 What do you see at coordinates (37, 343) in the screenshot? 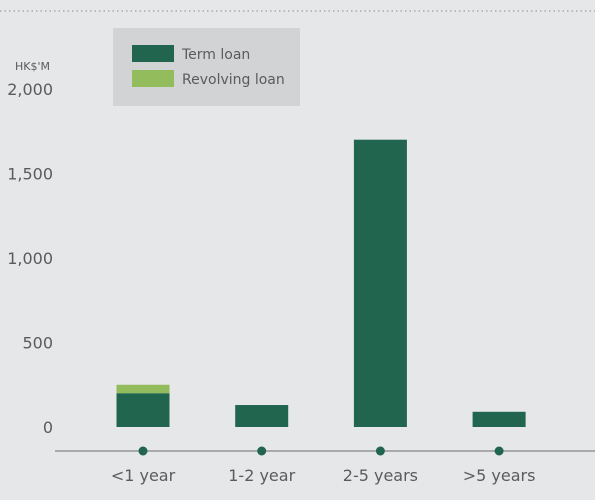
I see `y-tick-label: 500` at bounding box center [37, 343].